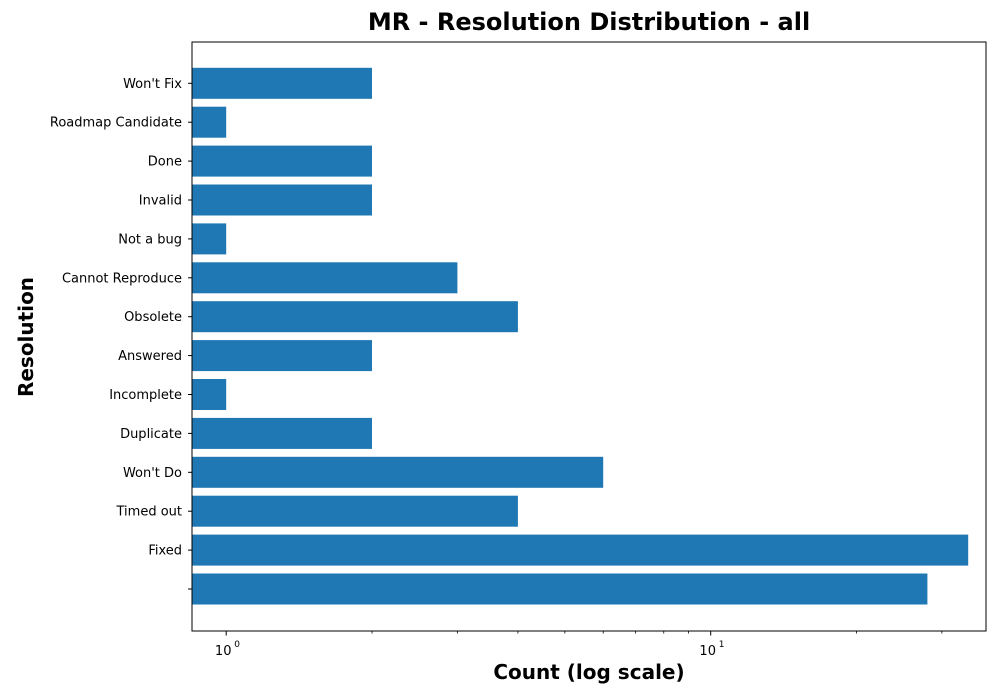 This screenshot has width=1000, height=700. Describe the element at coordinates (152, 84) in the screenshot. I see `y-tick-label: Won't Fix` at that location.